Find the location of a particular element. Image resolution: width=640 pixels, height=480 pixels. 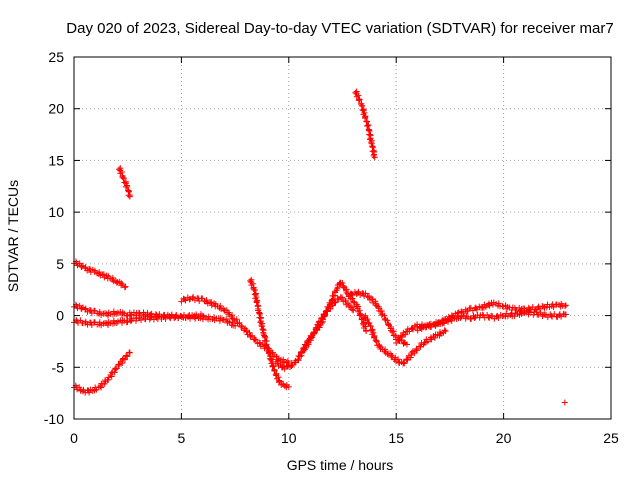

x-tick-label: 25 is located at coordinates (611, 438).